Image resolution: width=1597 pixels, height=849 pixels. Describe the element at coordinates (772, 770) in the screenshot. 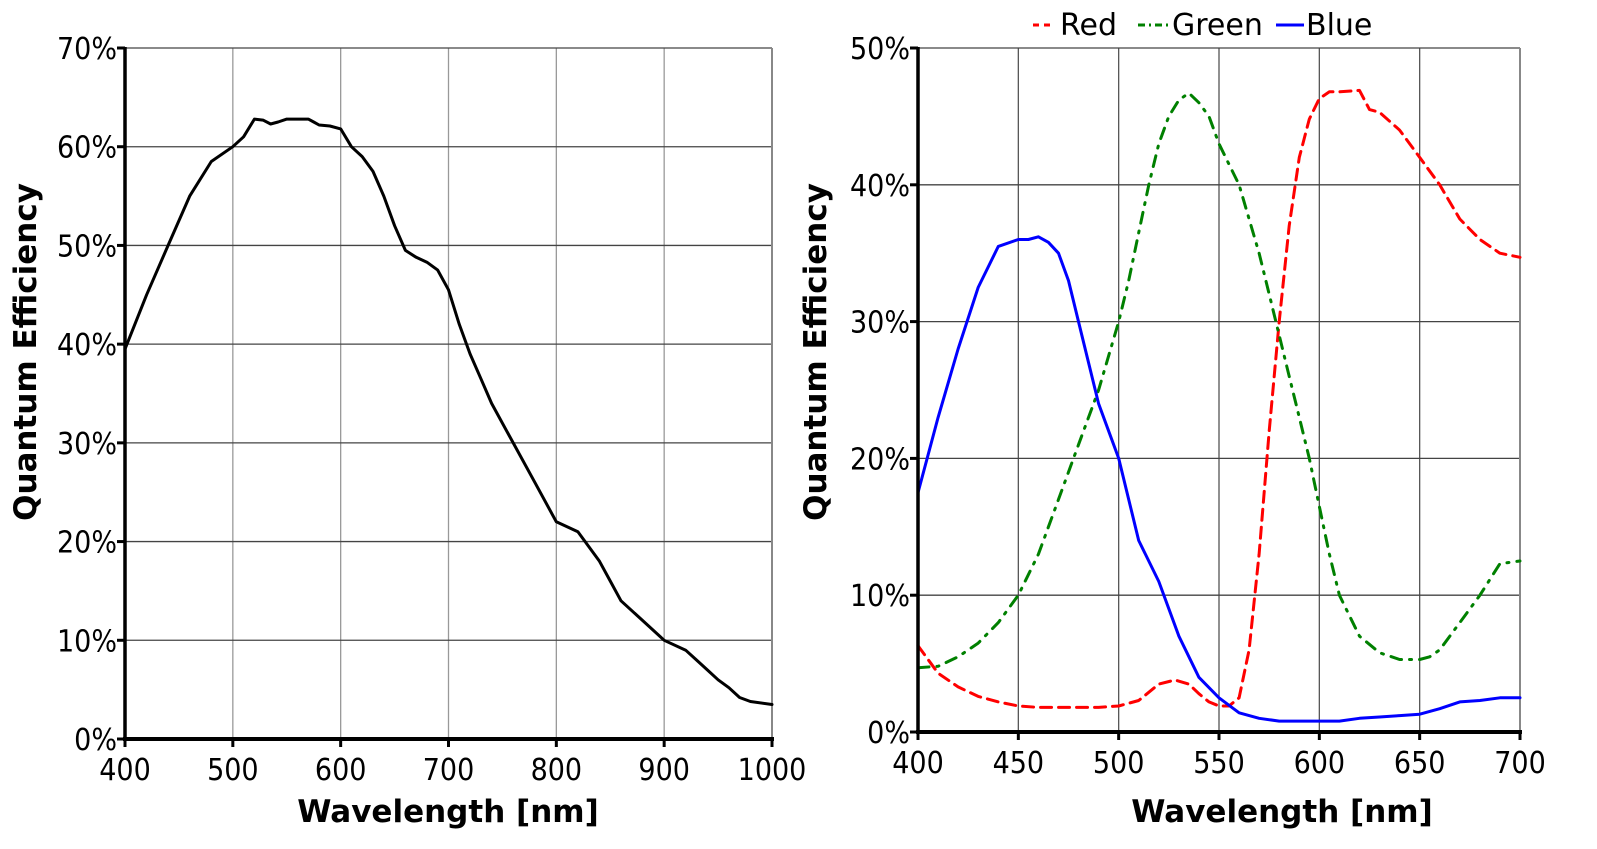

I see `x-tick-label: 1000` at that location.